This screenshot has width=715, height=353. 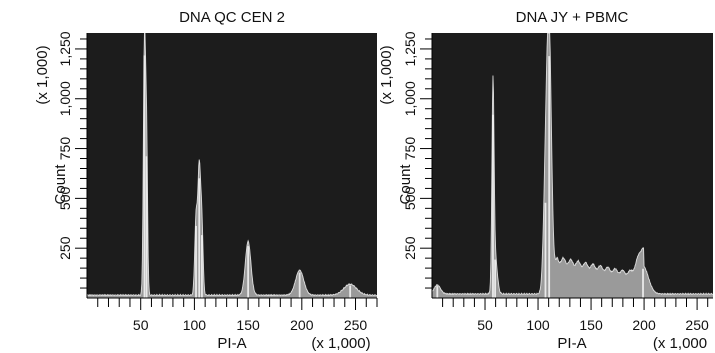 What do you see at coordinates (340, 343) in the screenshot?
I see `x-axis-unit-label: (x 1,000)` at bounding box center [340, 343].